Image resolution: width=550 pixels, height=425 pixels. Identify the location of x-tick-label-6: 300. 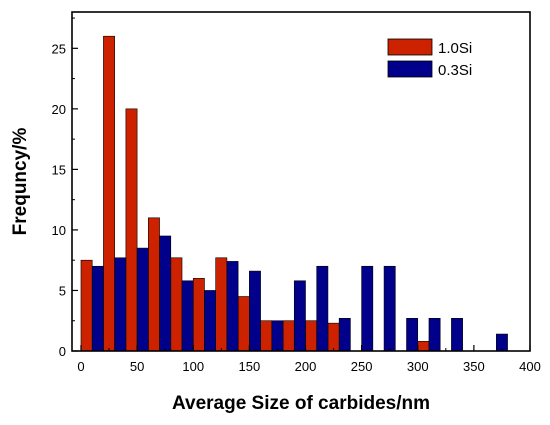
(418, 366).